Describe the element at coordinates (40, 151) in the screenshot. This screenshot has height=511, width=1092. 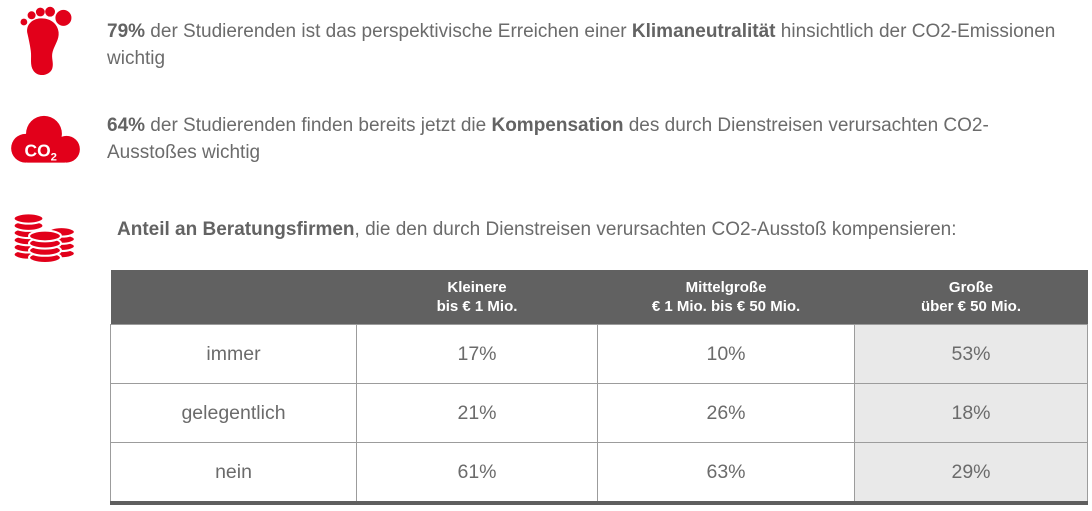
I see `co2-icon-label: CO2` at that location.